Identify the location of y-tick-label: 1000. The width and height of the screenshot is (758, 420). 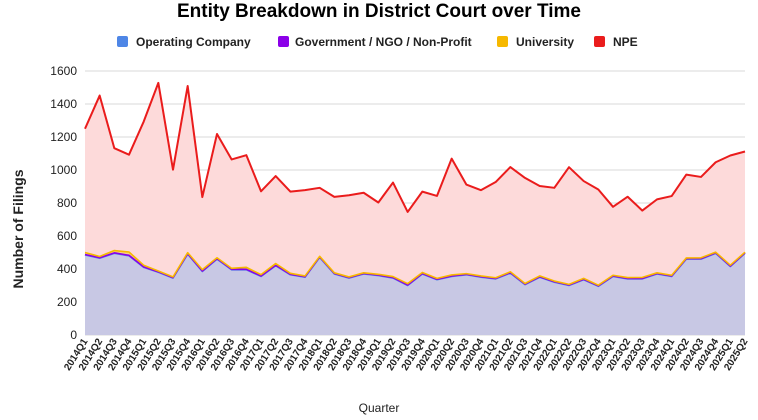
(63, 170).